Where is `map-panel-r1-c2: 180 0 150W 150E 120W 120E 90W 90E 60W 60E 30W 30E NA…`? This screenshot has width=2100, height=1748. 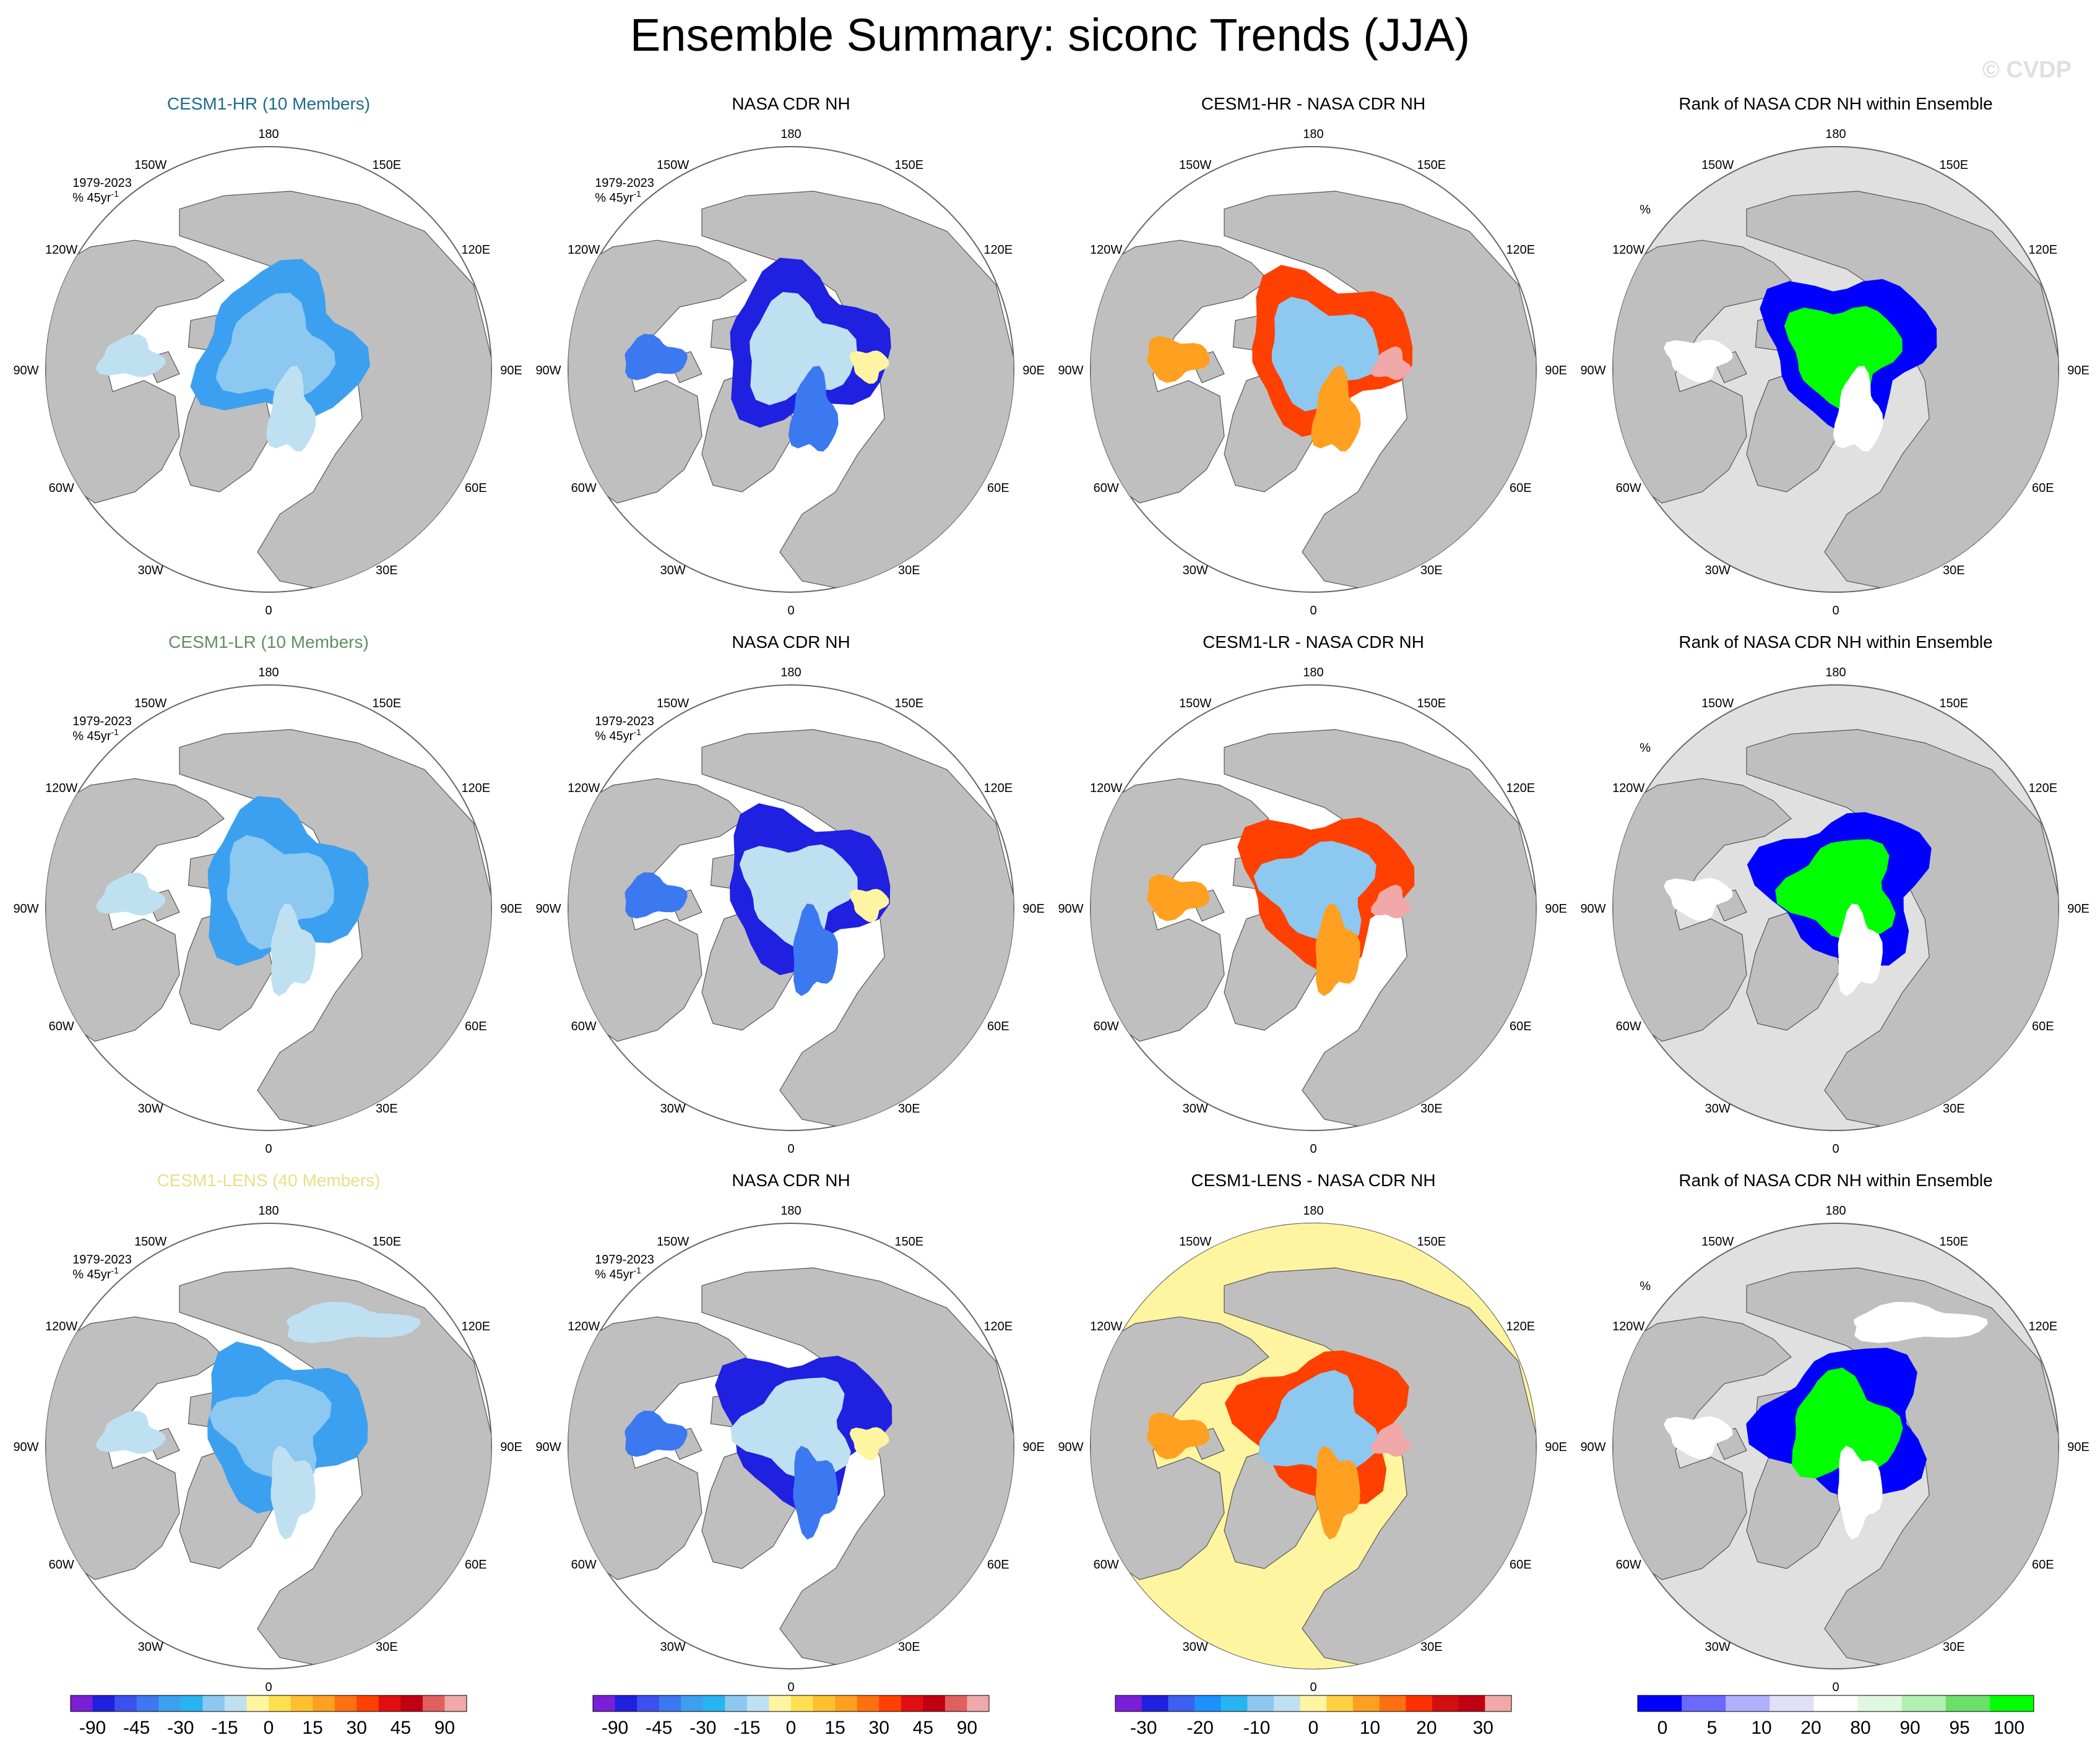 map-panel-r1-c2: 180 0 150W 150E 120W 120E 90W 90E 60W 60E 30W 30E NA… is located at coordinates (789, 356).